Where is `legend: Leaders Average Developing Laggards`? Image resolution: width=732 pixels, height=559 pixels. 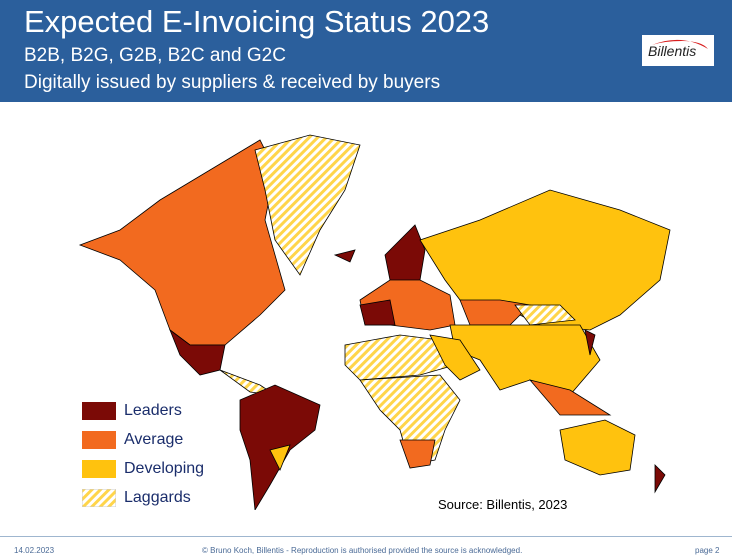
legend: Leaders Average Developing Laggards is located at coordinates (143, 454).